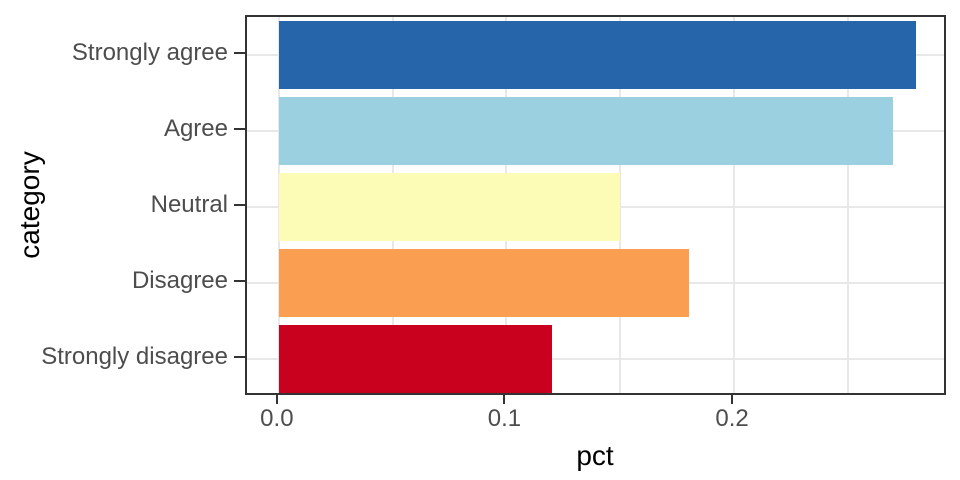 Image resolution: width=960 pixels, height=480 pixels. What do you see at coordinates (734, 205) in the screenshot?
I see `vertical-major-gridline` at bounding box center [734, 205].